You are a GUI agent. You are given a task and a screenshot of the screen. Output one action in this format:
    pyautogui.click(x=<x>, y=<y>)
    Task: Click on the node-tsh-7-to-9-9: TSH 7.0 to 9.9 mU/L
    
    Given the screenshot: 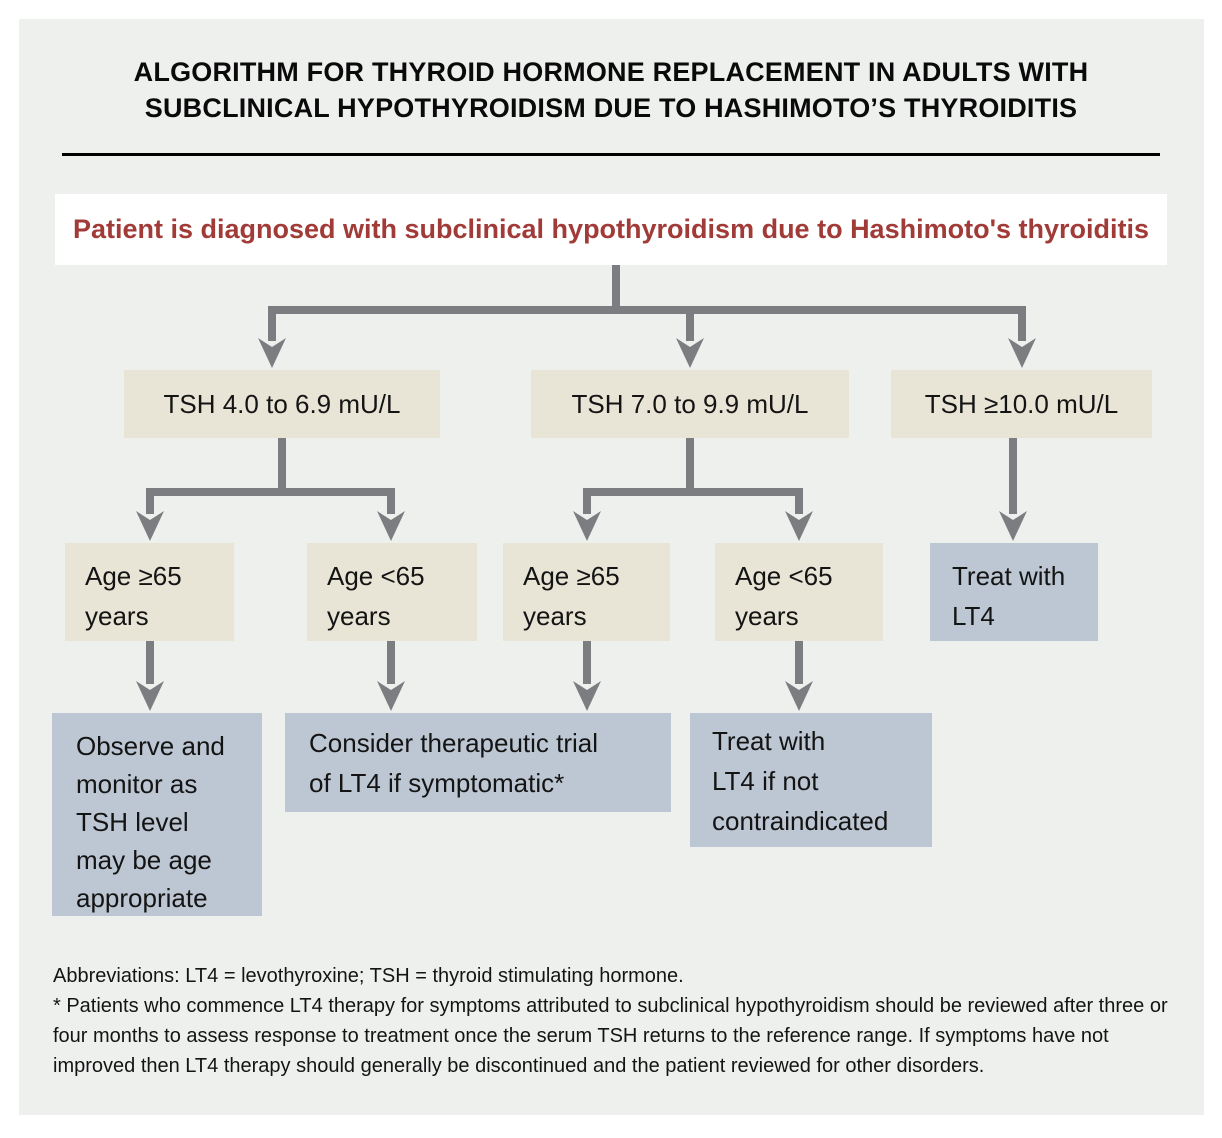 What is the action you would take?
    pyautogui.click(x=690, y=404)
    